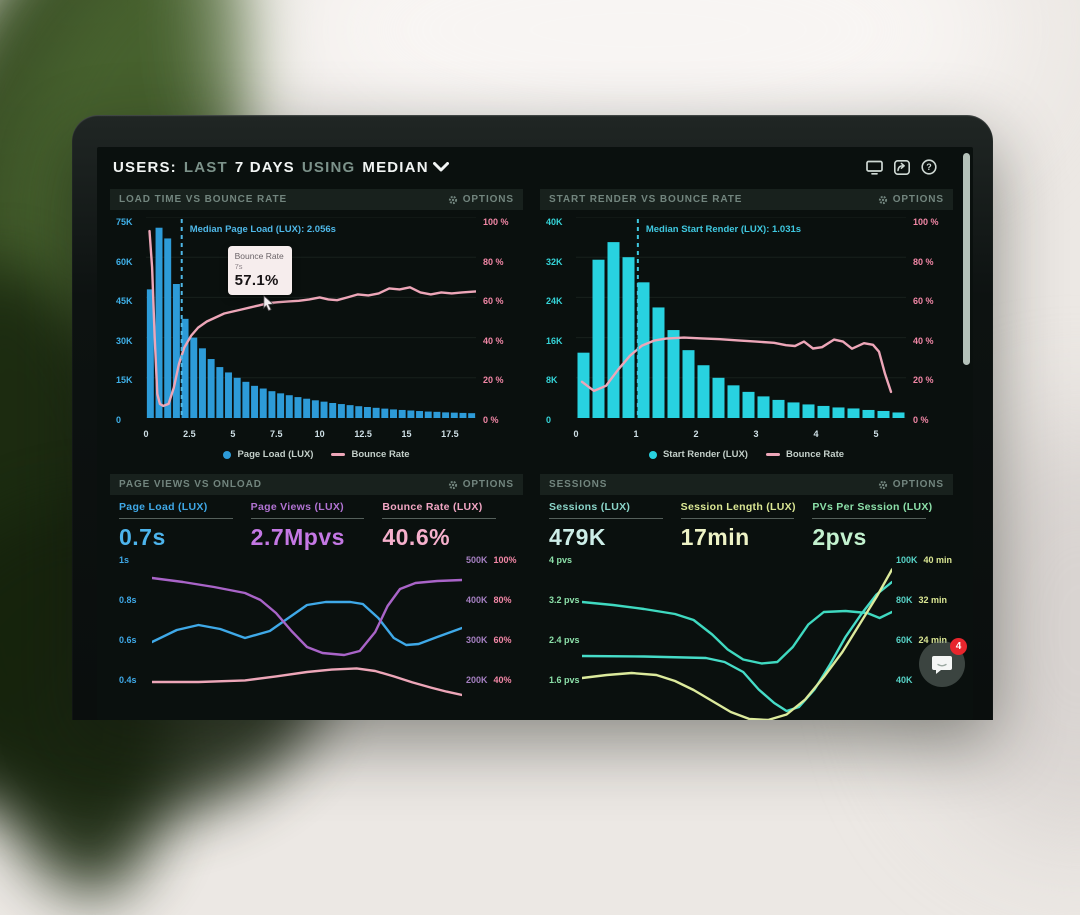 The image size is (1080, 915). What do you see at coordinates (646, 199) in the screenshot?
I see `panel-title: START RENDER VS BOUNCE RATE` at bounding box center [646, 199].